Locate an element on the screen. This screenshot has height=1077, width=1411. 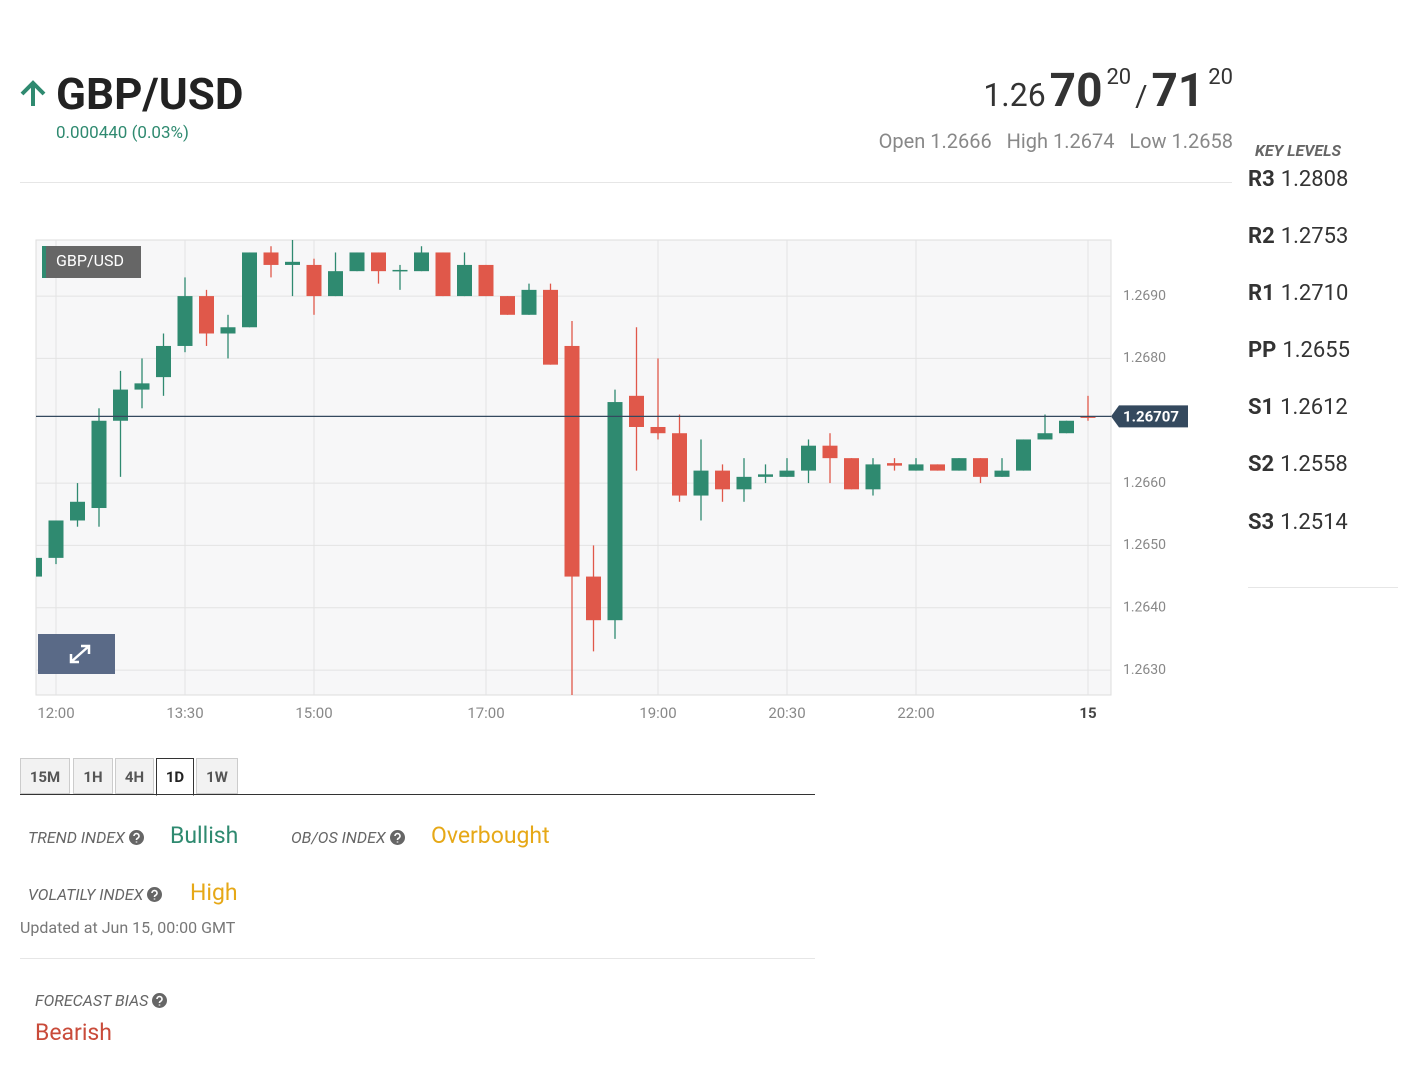
tab: 15M is located at coordinates (45, 776).